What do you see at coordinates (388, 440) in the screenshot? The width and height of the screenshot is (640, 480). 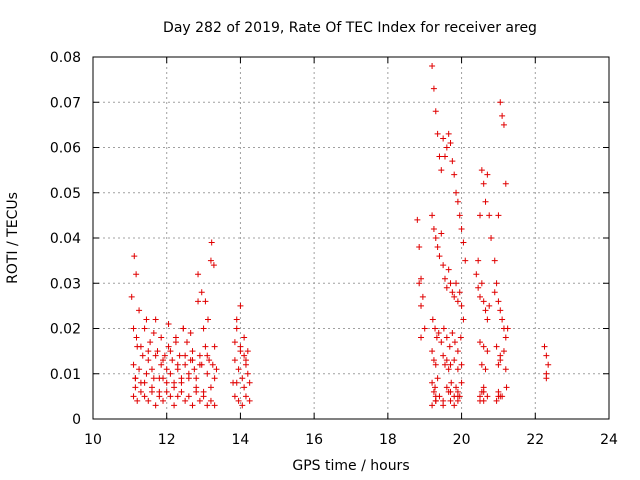 I see `x-tick-label: 18` at bounding box center [388, 440].